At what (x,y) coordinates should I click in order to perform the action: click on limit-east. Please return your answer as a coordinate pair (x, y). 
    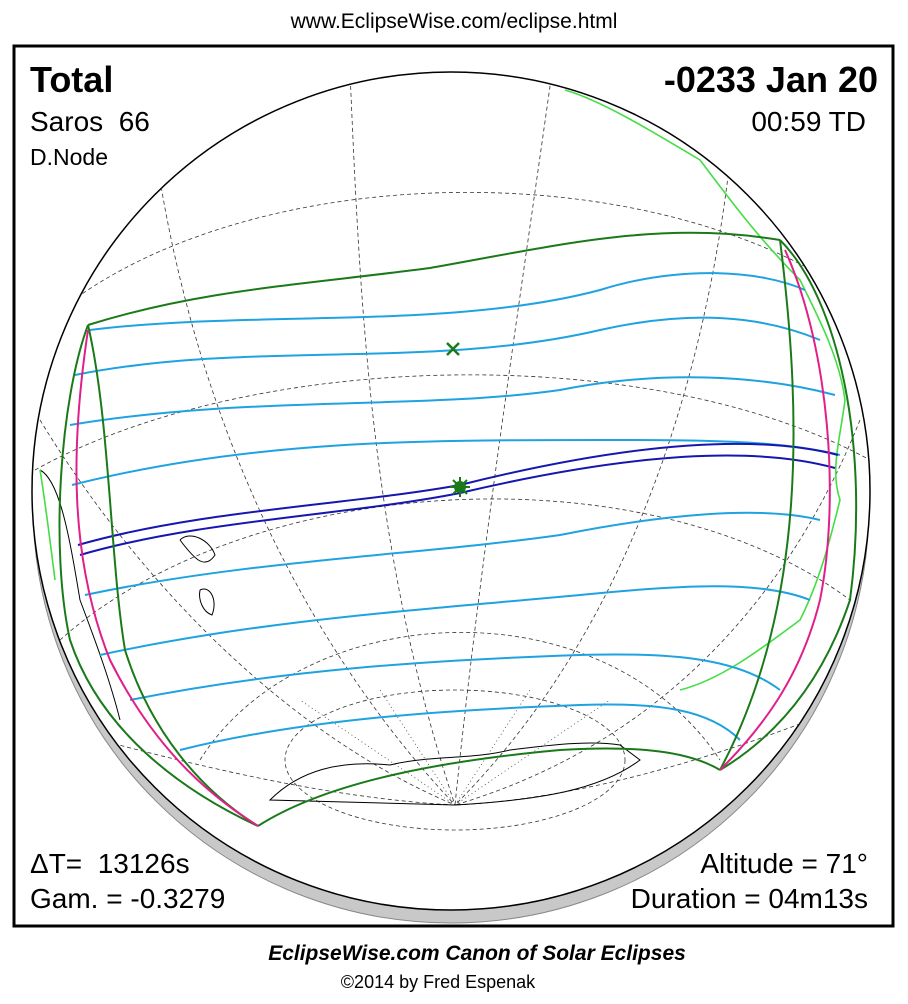
    Looking at the image, I should click on (757, 505).